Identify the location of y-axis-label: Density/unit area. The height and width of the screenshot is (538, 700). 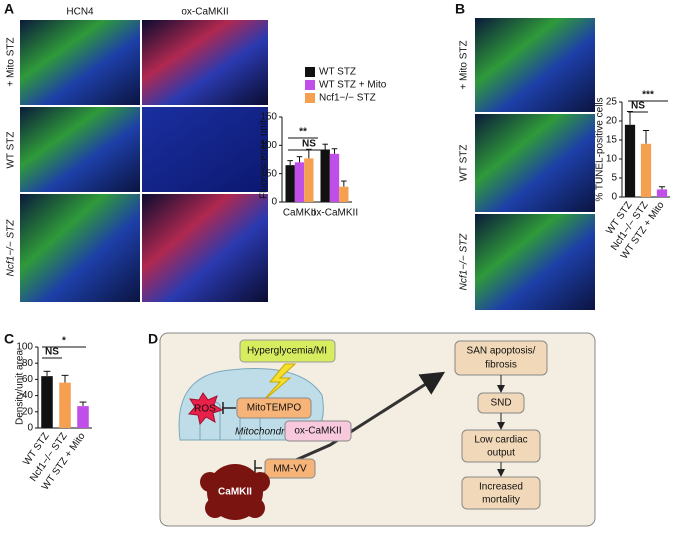
(20, 387).